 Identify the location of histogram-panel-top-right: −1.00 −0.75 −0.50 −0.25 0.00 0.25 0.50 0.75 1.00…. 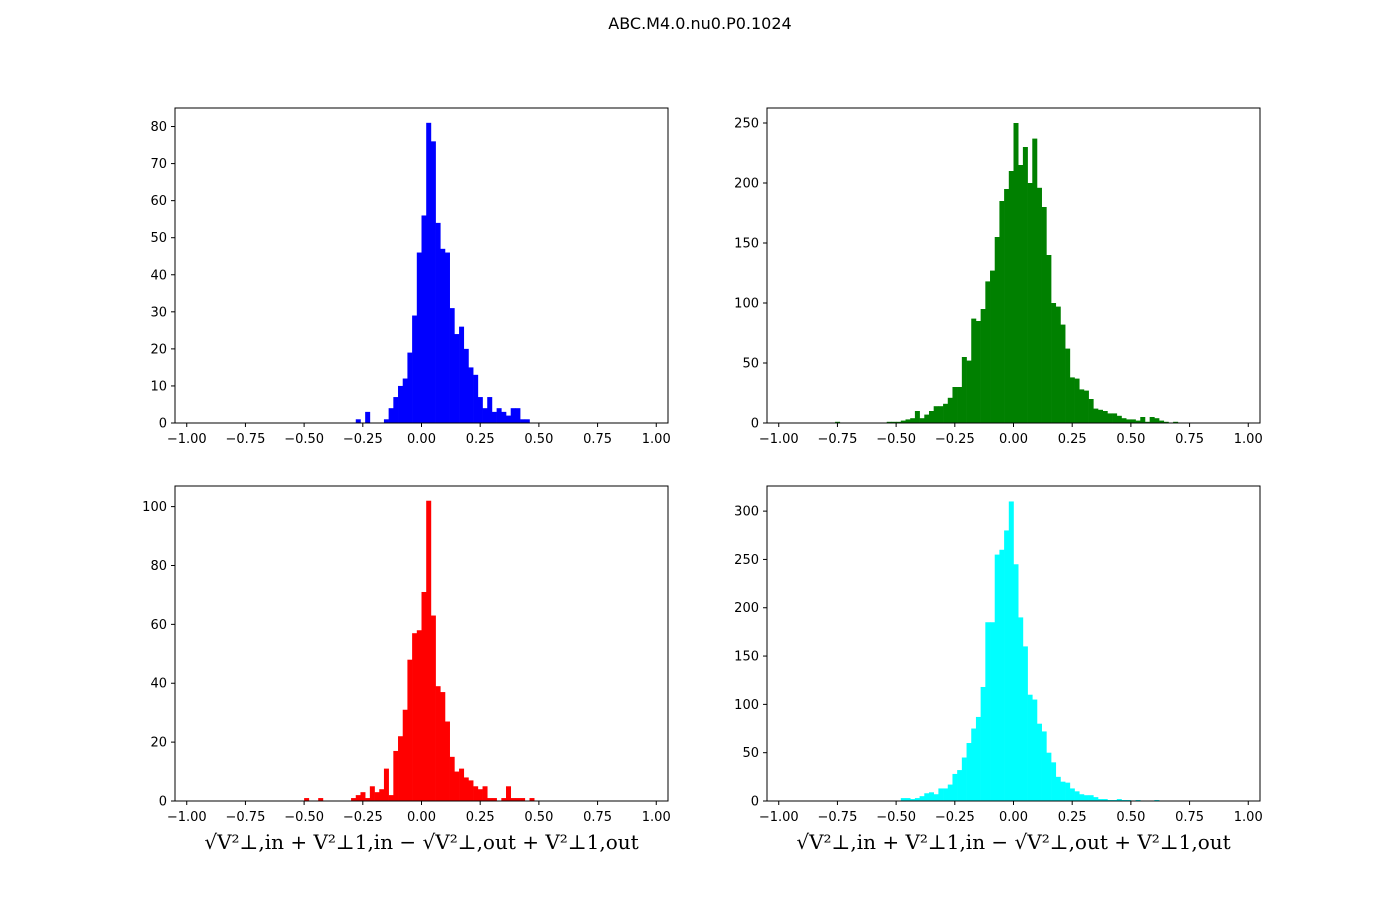
(998, 277).